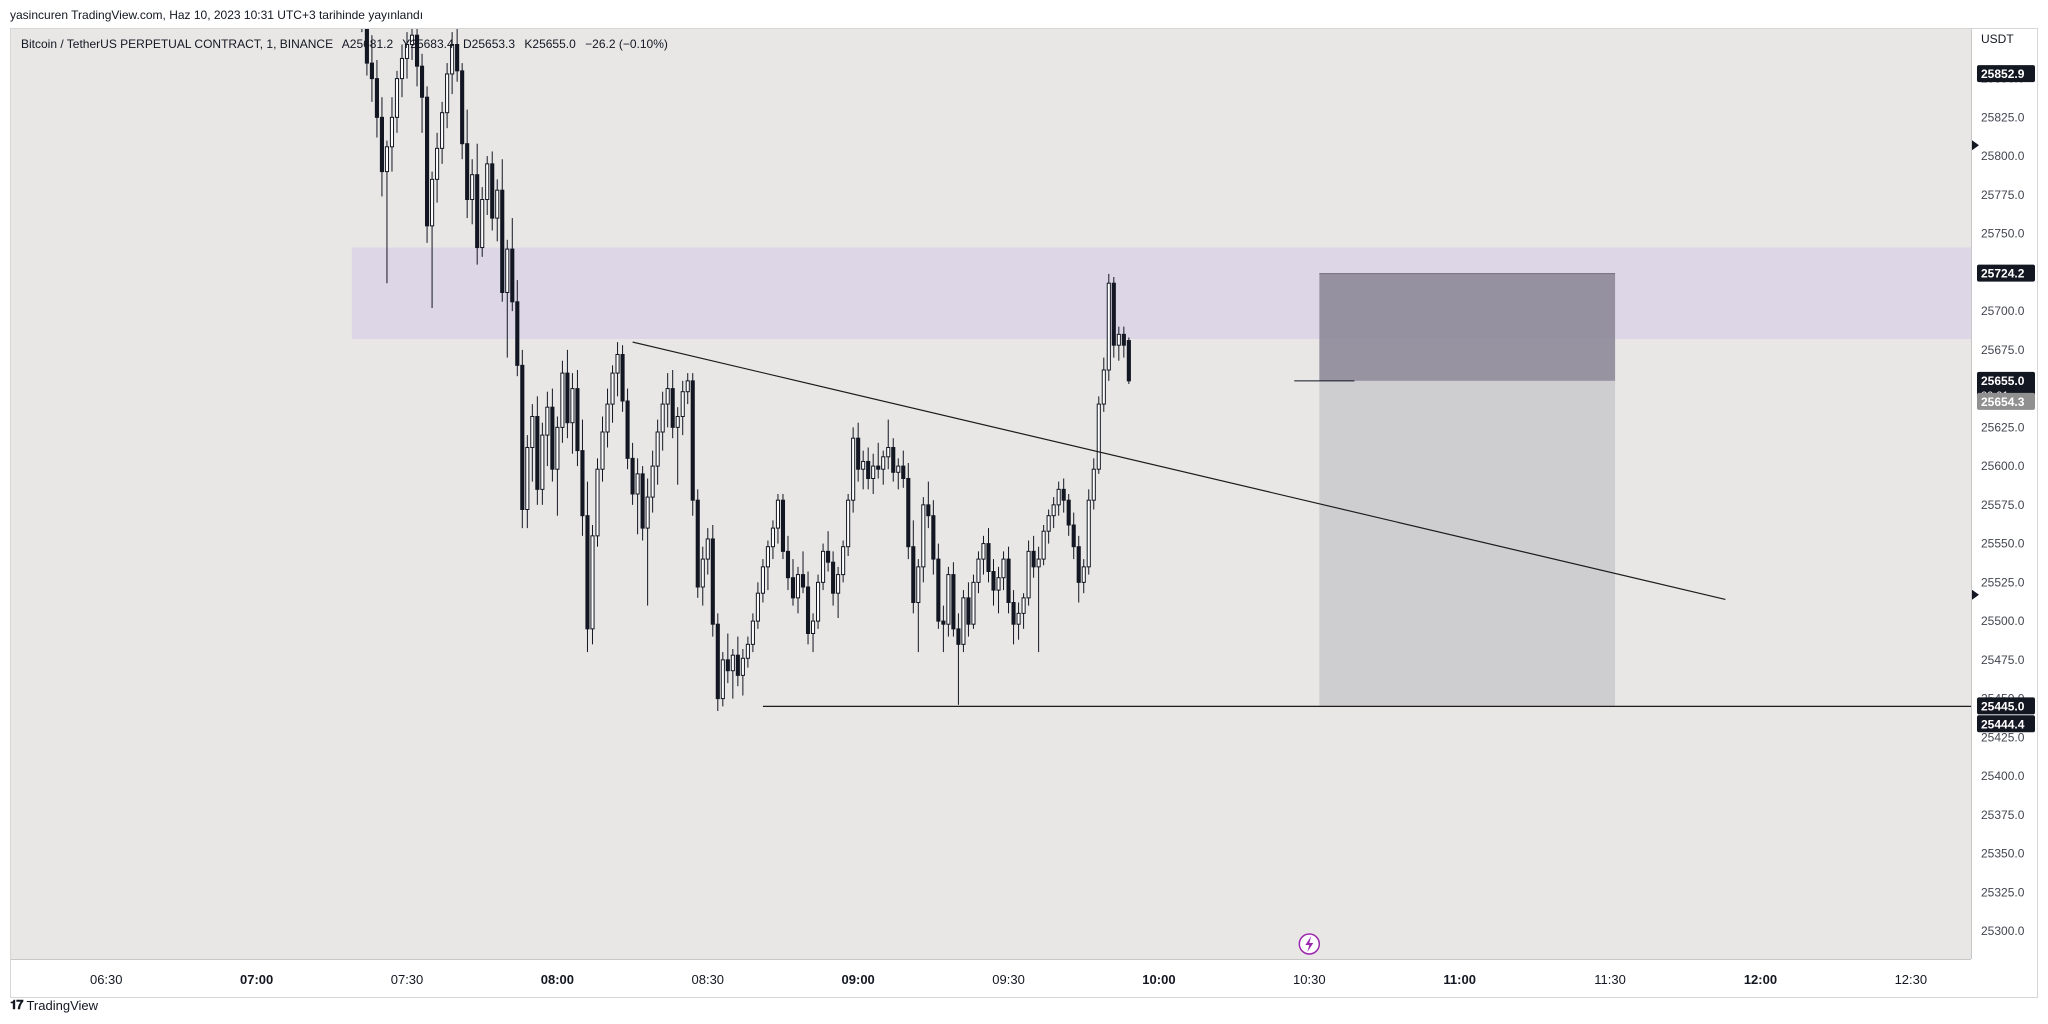 This screenshot has height=1024, width=2048. Describe the element at coordinates (62, 1005) in the screenshot. I see `footer-logo-text: TradingView` at that location.